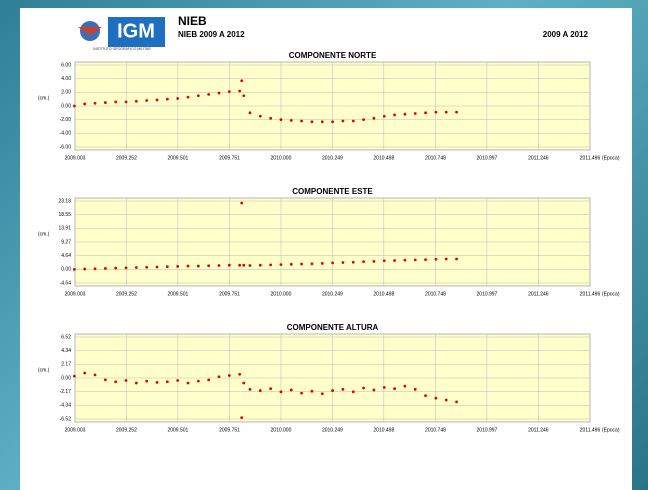 The image size is (648, 490). What do you see at coordinates (66, 419) in the screenshot?
I see `y-tick-label: -6.52` at bounding box center [66, 419].